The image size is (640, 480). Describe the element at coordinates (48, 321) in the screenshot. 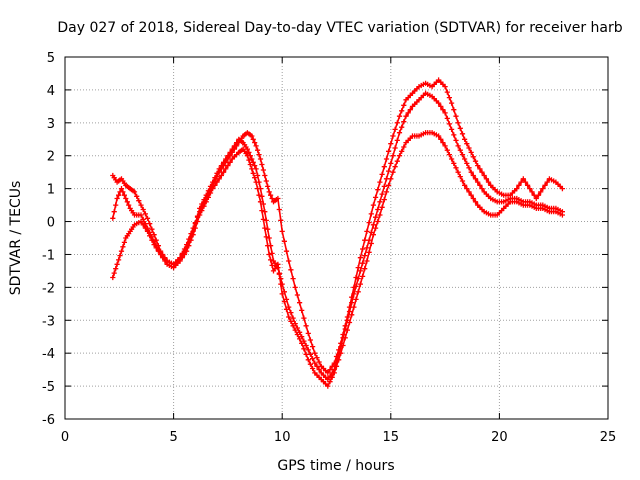

I see `y-tick-label: -3` at that location.